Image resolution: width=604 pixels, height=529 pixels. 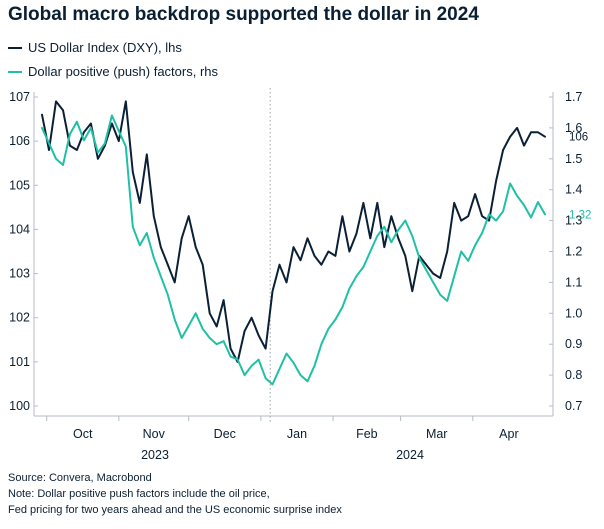 I want to click on x-month-label: Feb, so click(x=367, y=434).